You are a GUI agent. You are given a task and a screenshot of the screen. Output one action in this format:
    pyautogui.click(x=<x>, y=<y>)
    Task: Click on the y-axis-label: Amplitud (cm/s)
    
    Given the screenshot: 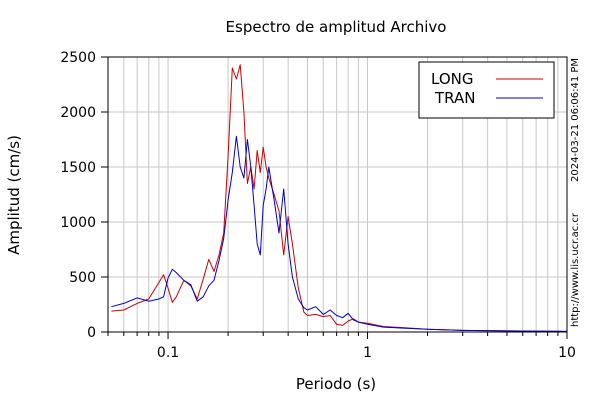 What is the action you would take?
    pyautogui.click(x=14, y=195)
    